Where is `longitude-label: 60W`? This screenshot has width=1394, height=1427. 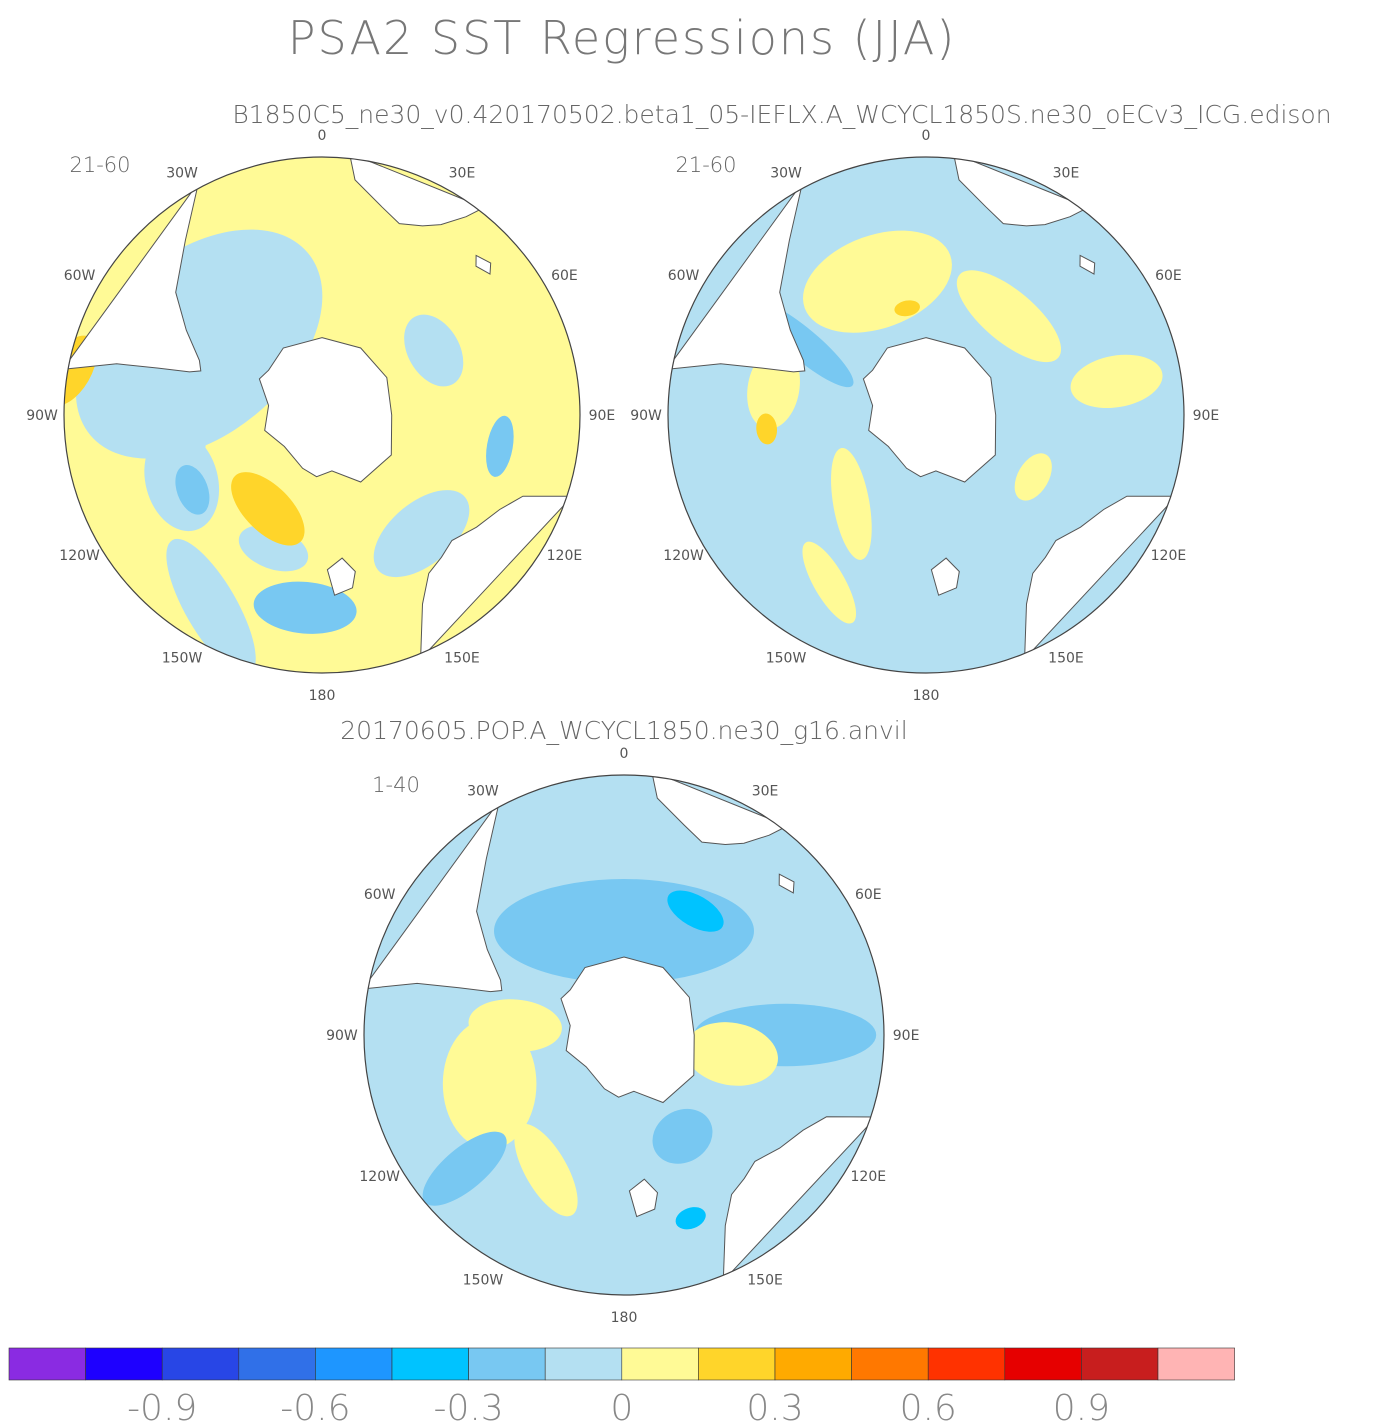 longitude-label: 60W is located at coordinates (380, 895).